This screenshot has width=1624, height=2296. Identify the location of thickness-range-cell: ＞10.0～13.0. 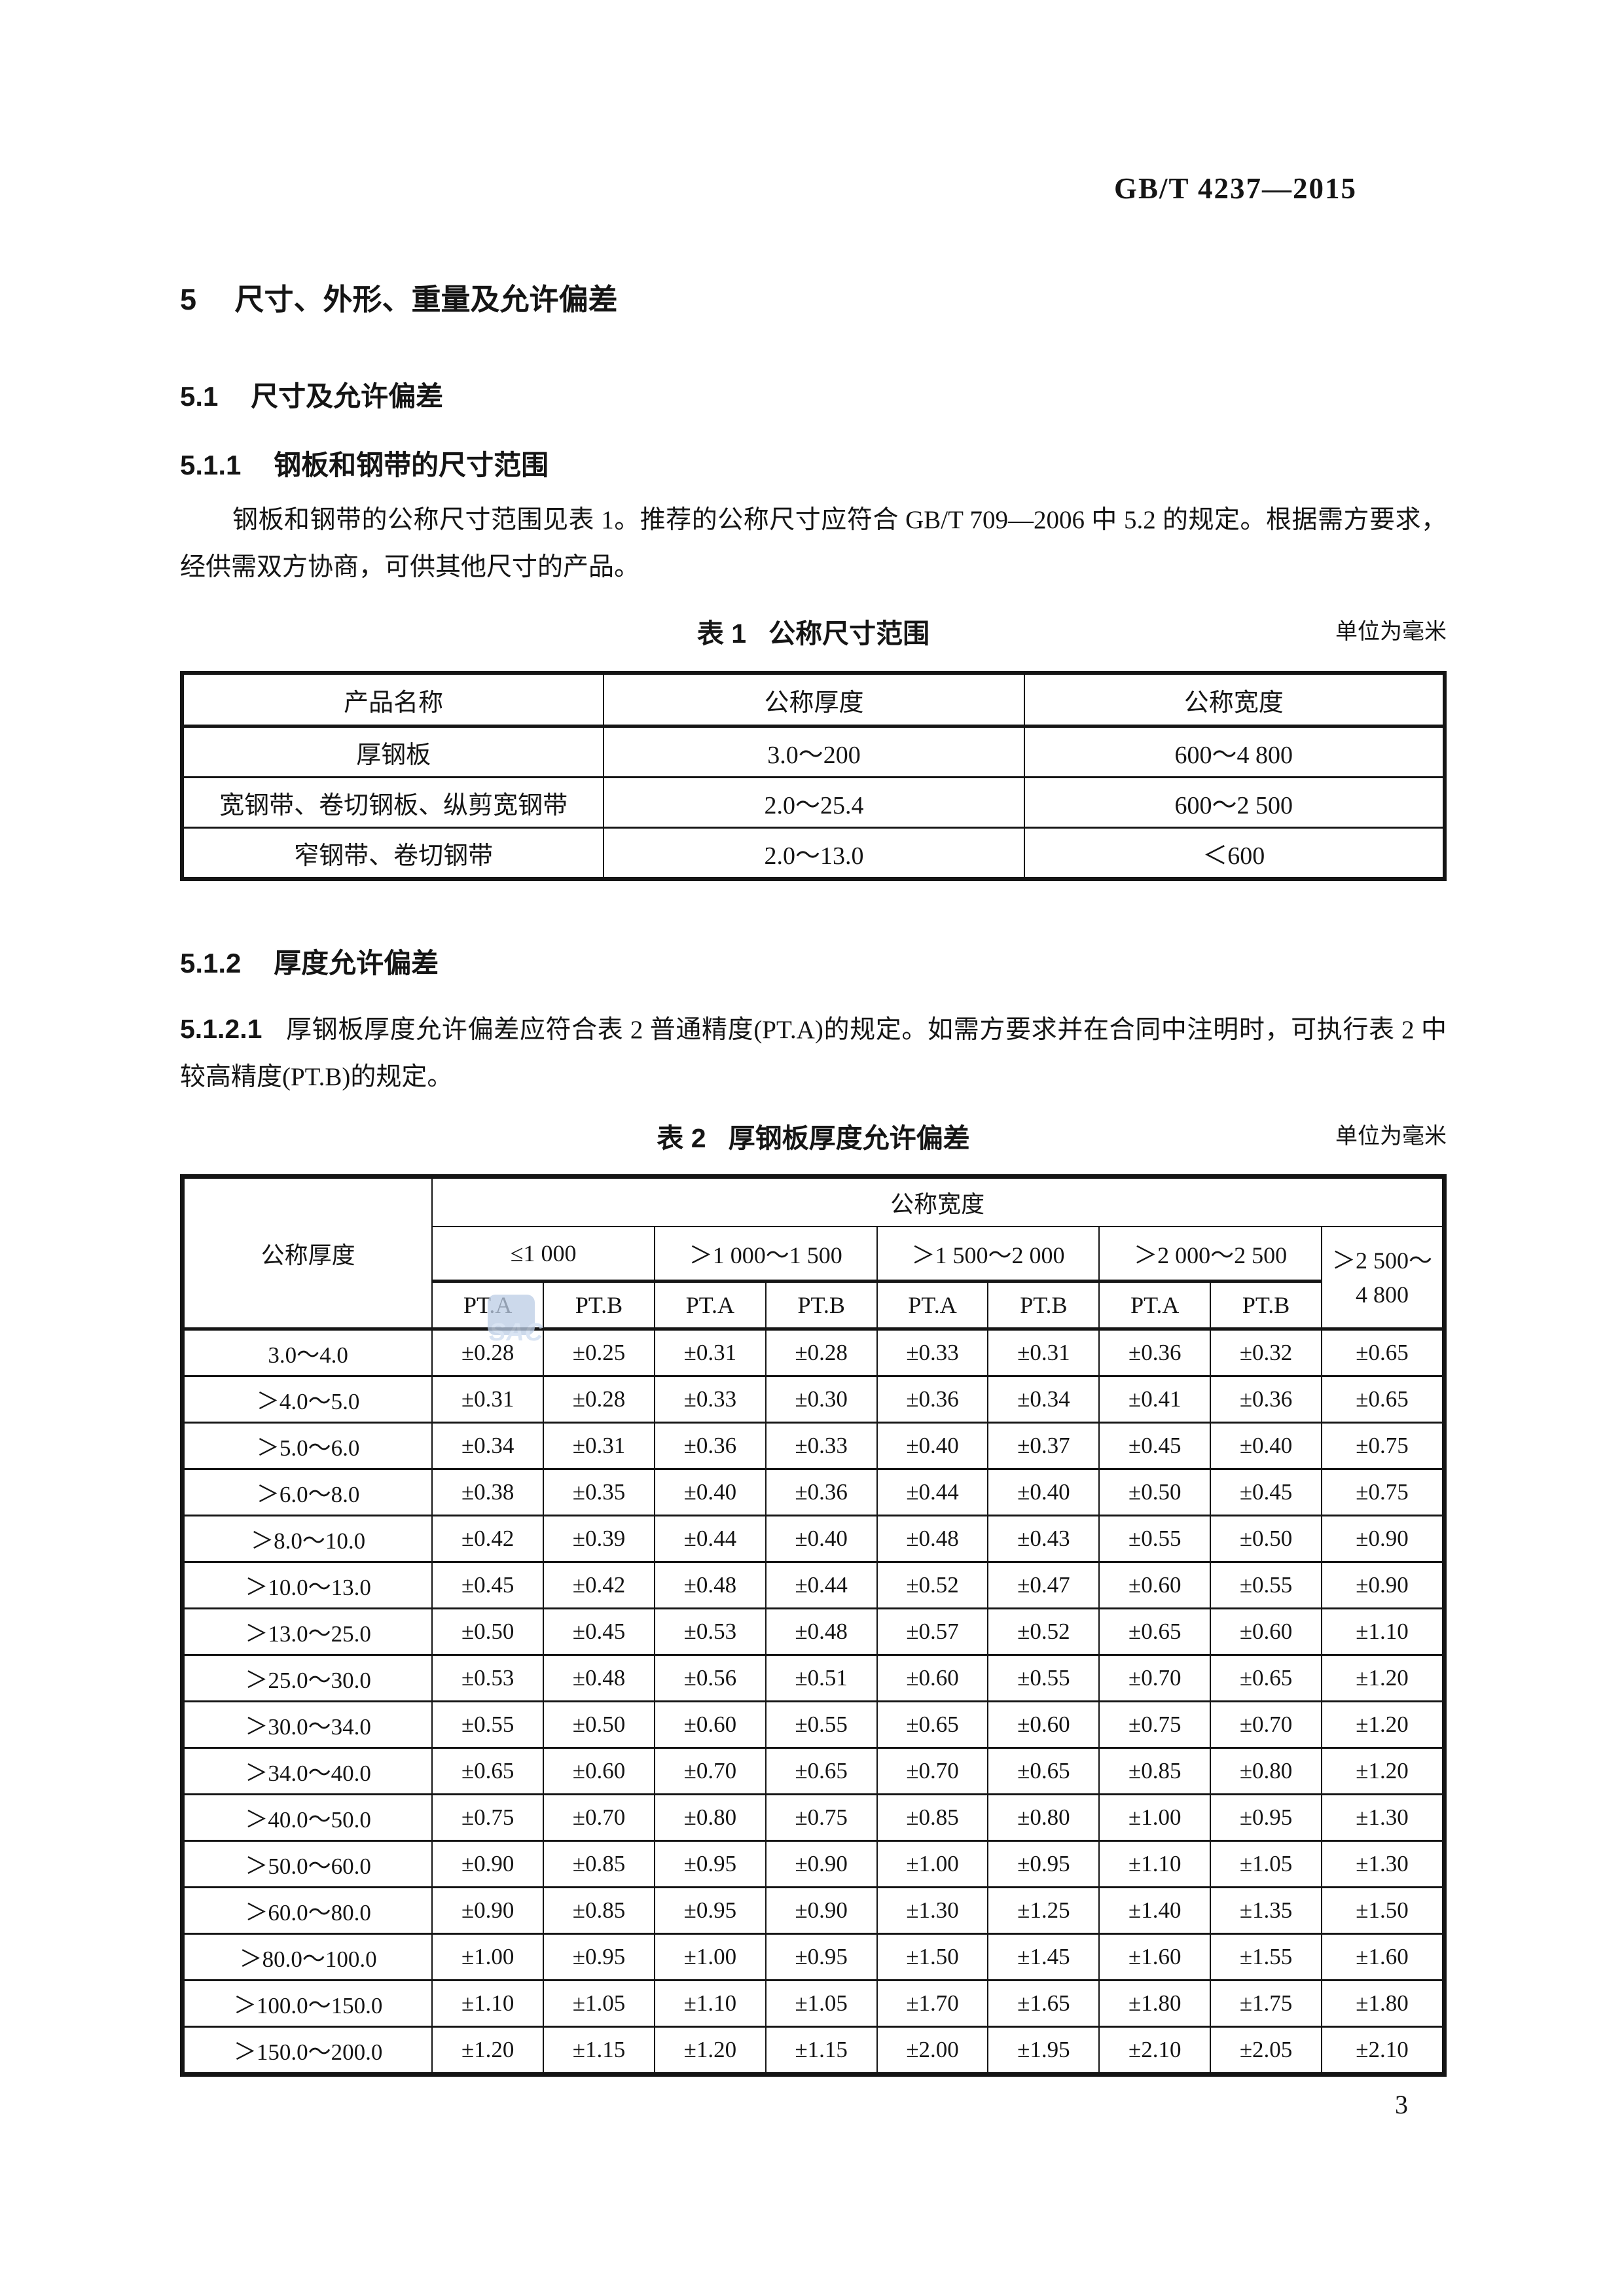
(307, 1585).